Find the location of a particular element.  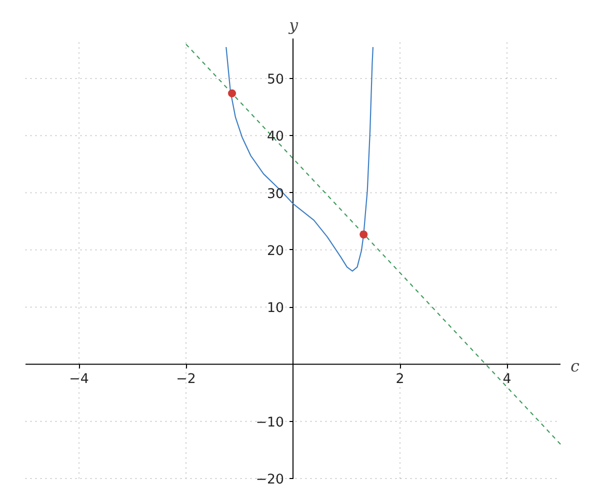

y-tick-label: −20 is located at coordinates (270, 480).